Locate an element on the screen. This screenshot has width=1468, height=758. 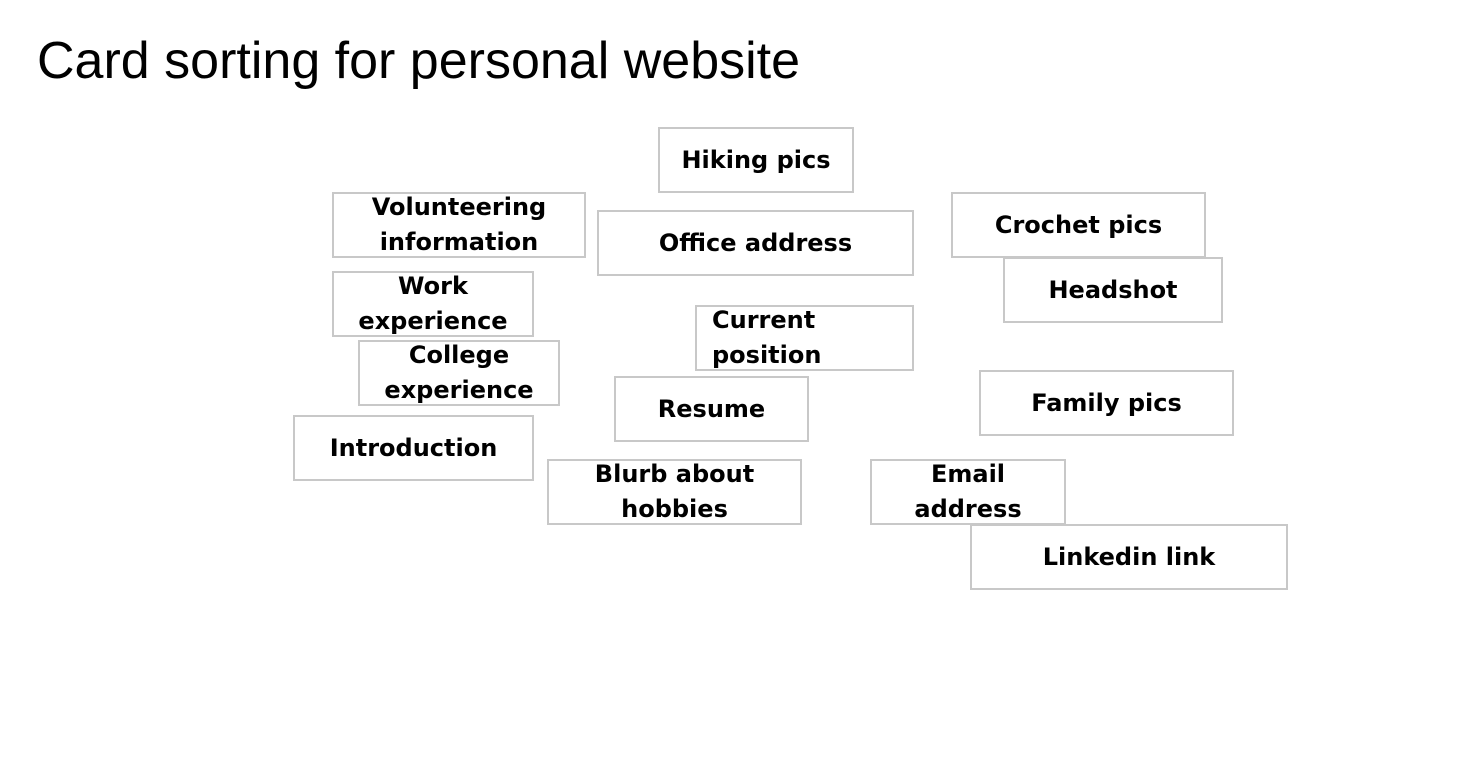
card-label: Resume is located at coordinates (711, 408).